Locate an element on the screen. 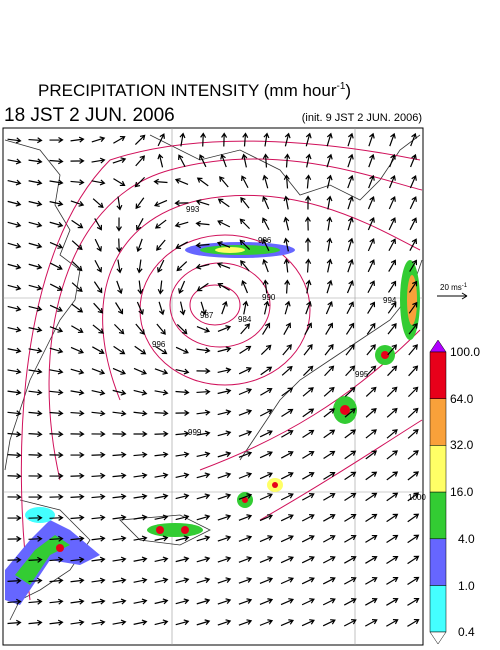 The image size is (500, 650). colorbar is located at coordinates (438, 492).